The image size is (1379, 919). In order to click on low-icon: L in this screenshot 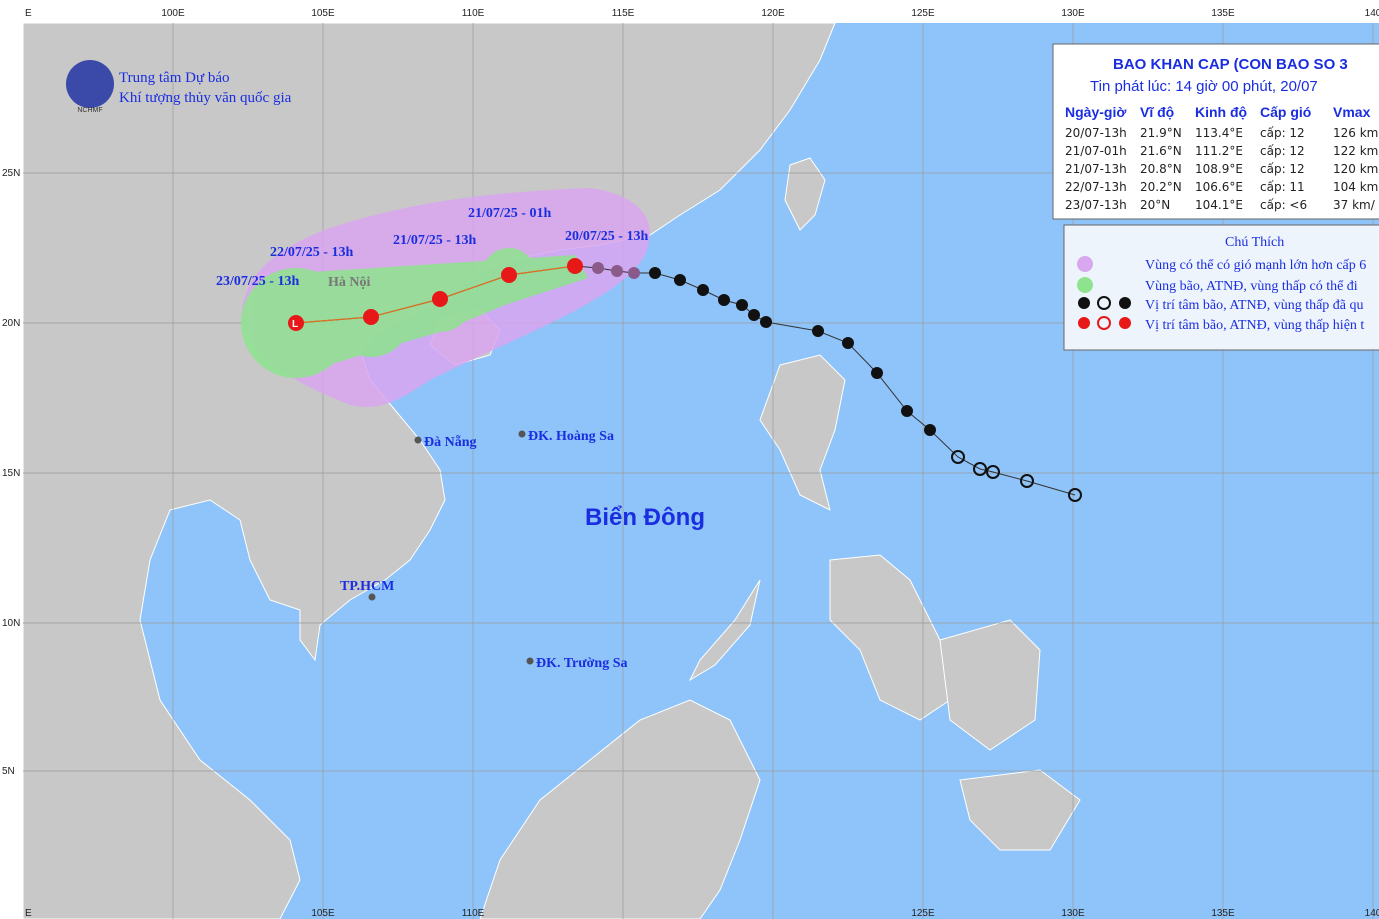, I will do `click(295, 324)`.